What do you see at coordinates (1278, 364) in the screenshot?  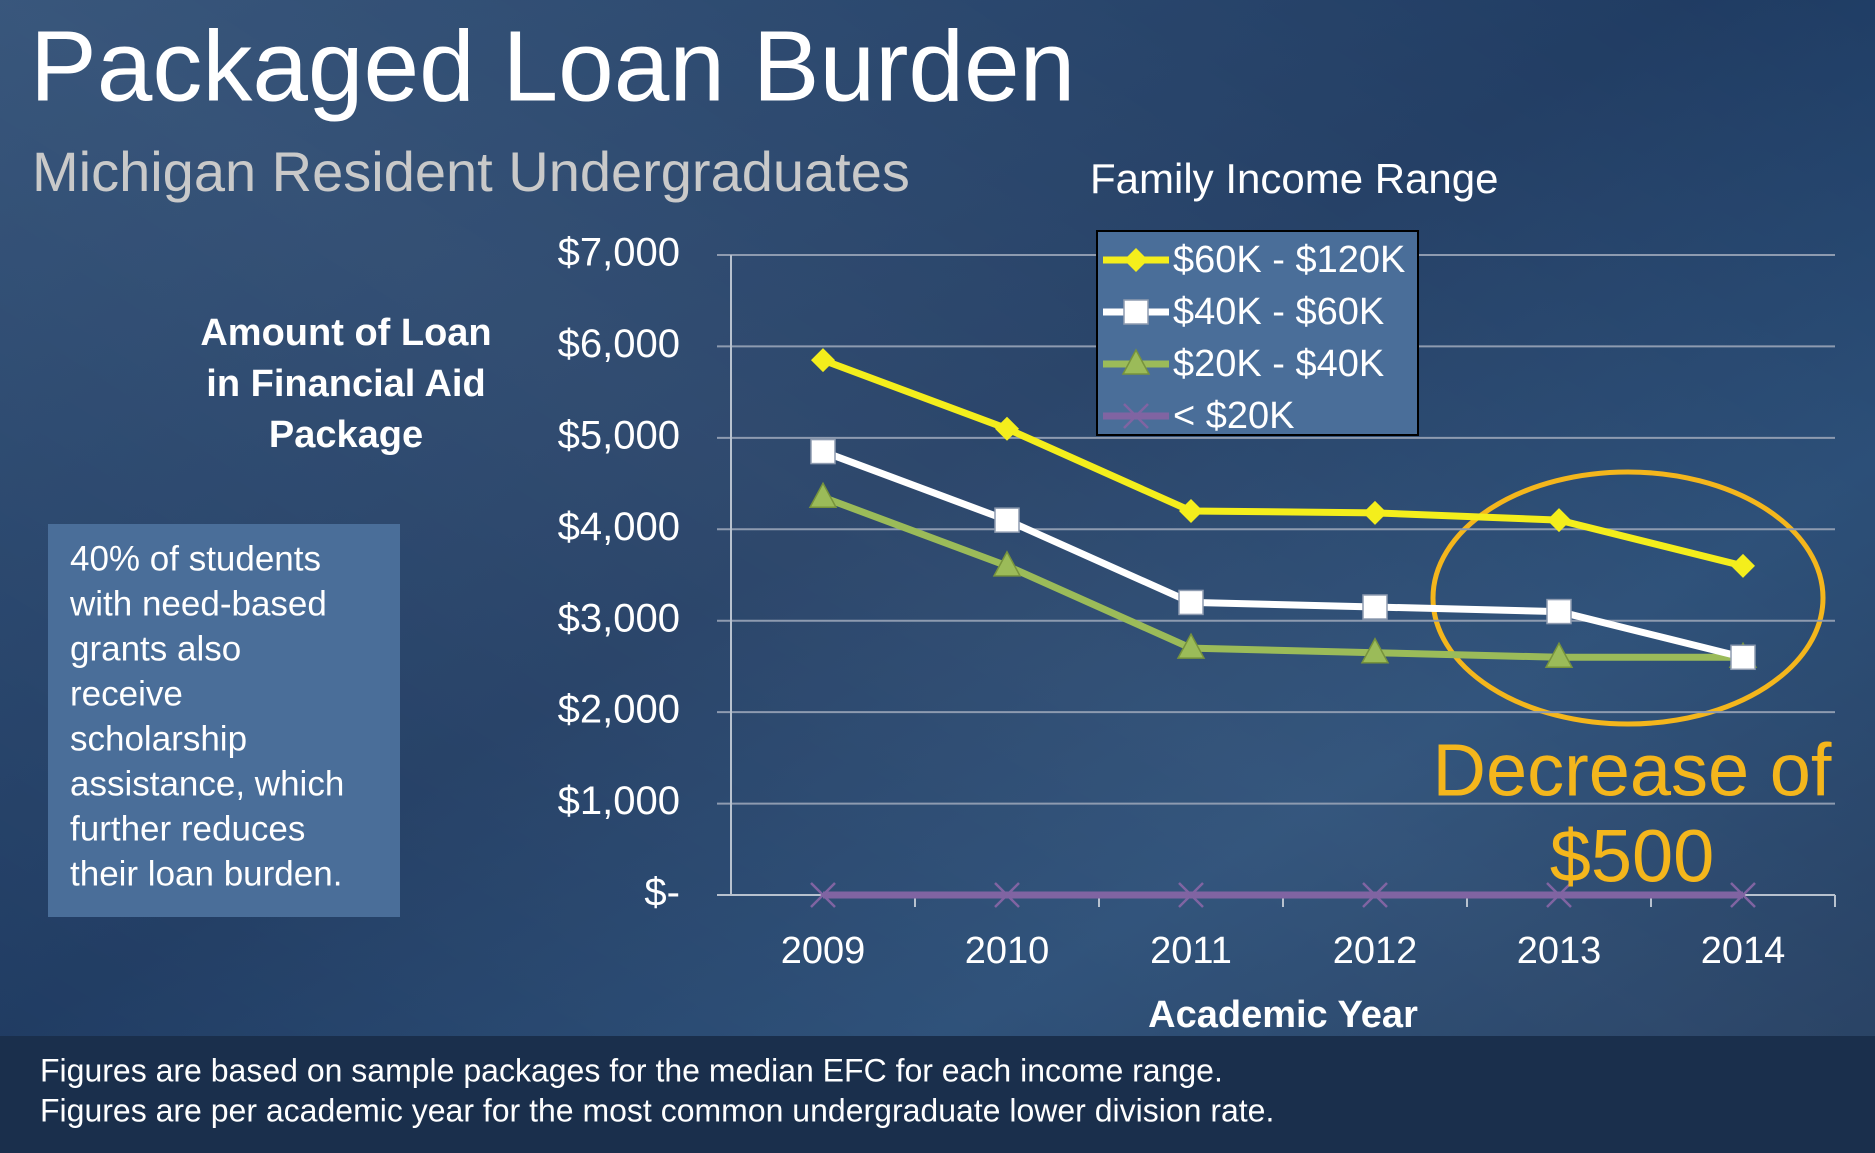 I see `legend-label: $20K - $40K` at bounding box center [1278, 364].